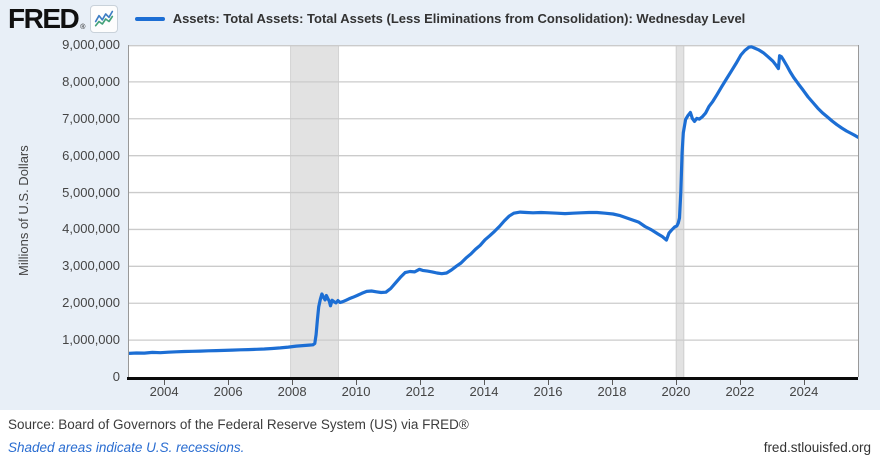 The width and height of the screenshot is (880, 463). Describe the element at coordinates (91, 155) in the screenshot. I see `y-tick-label: 6,000,000` at that location.